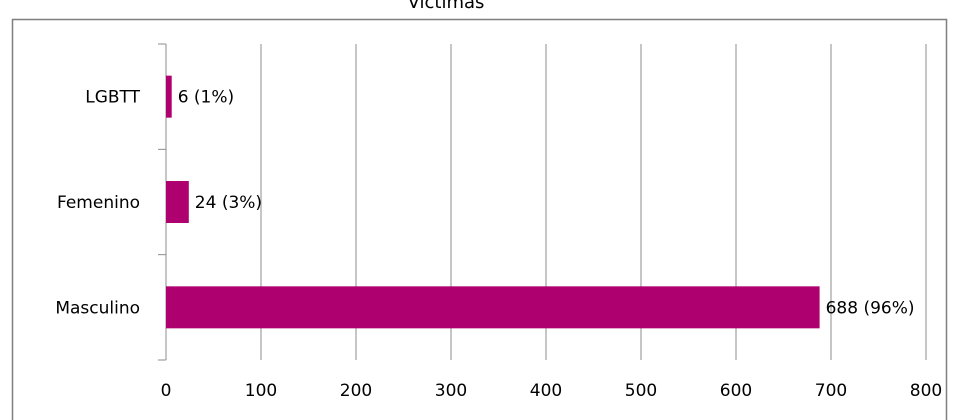  I want to click on x-tick-label: 200, so click(356, 391).